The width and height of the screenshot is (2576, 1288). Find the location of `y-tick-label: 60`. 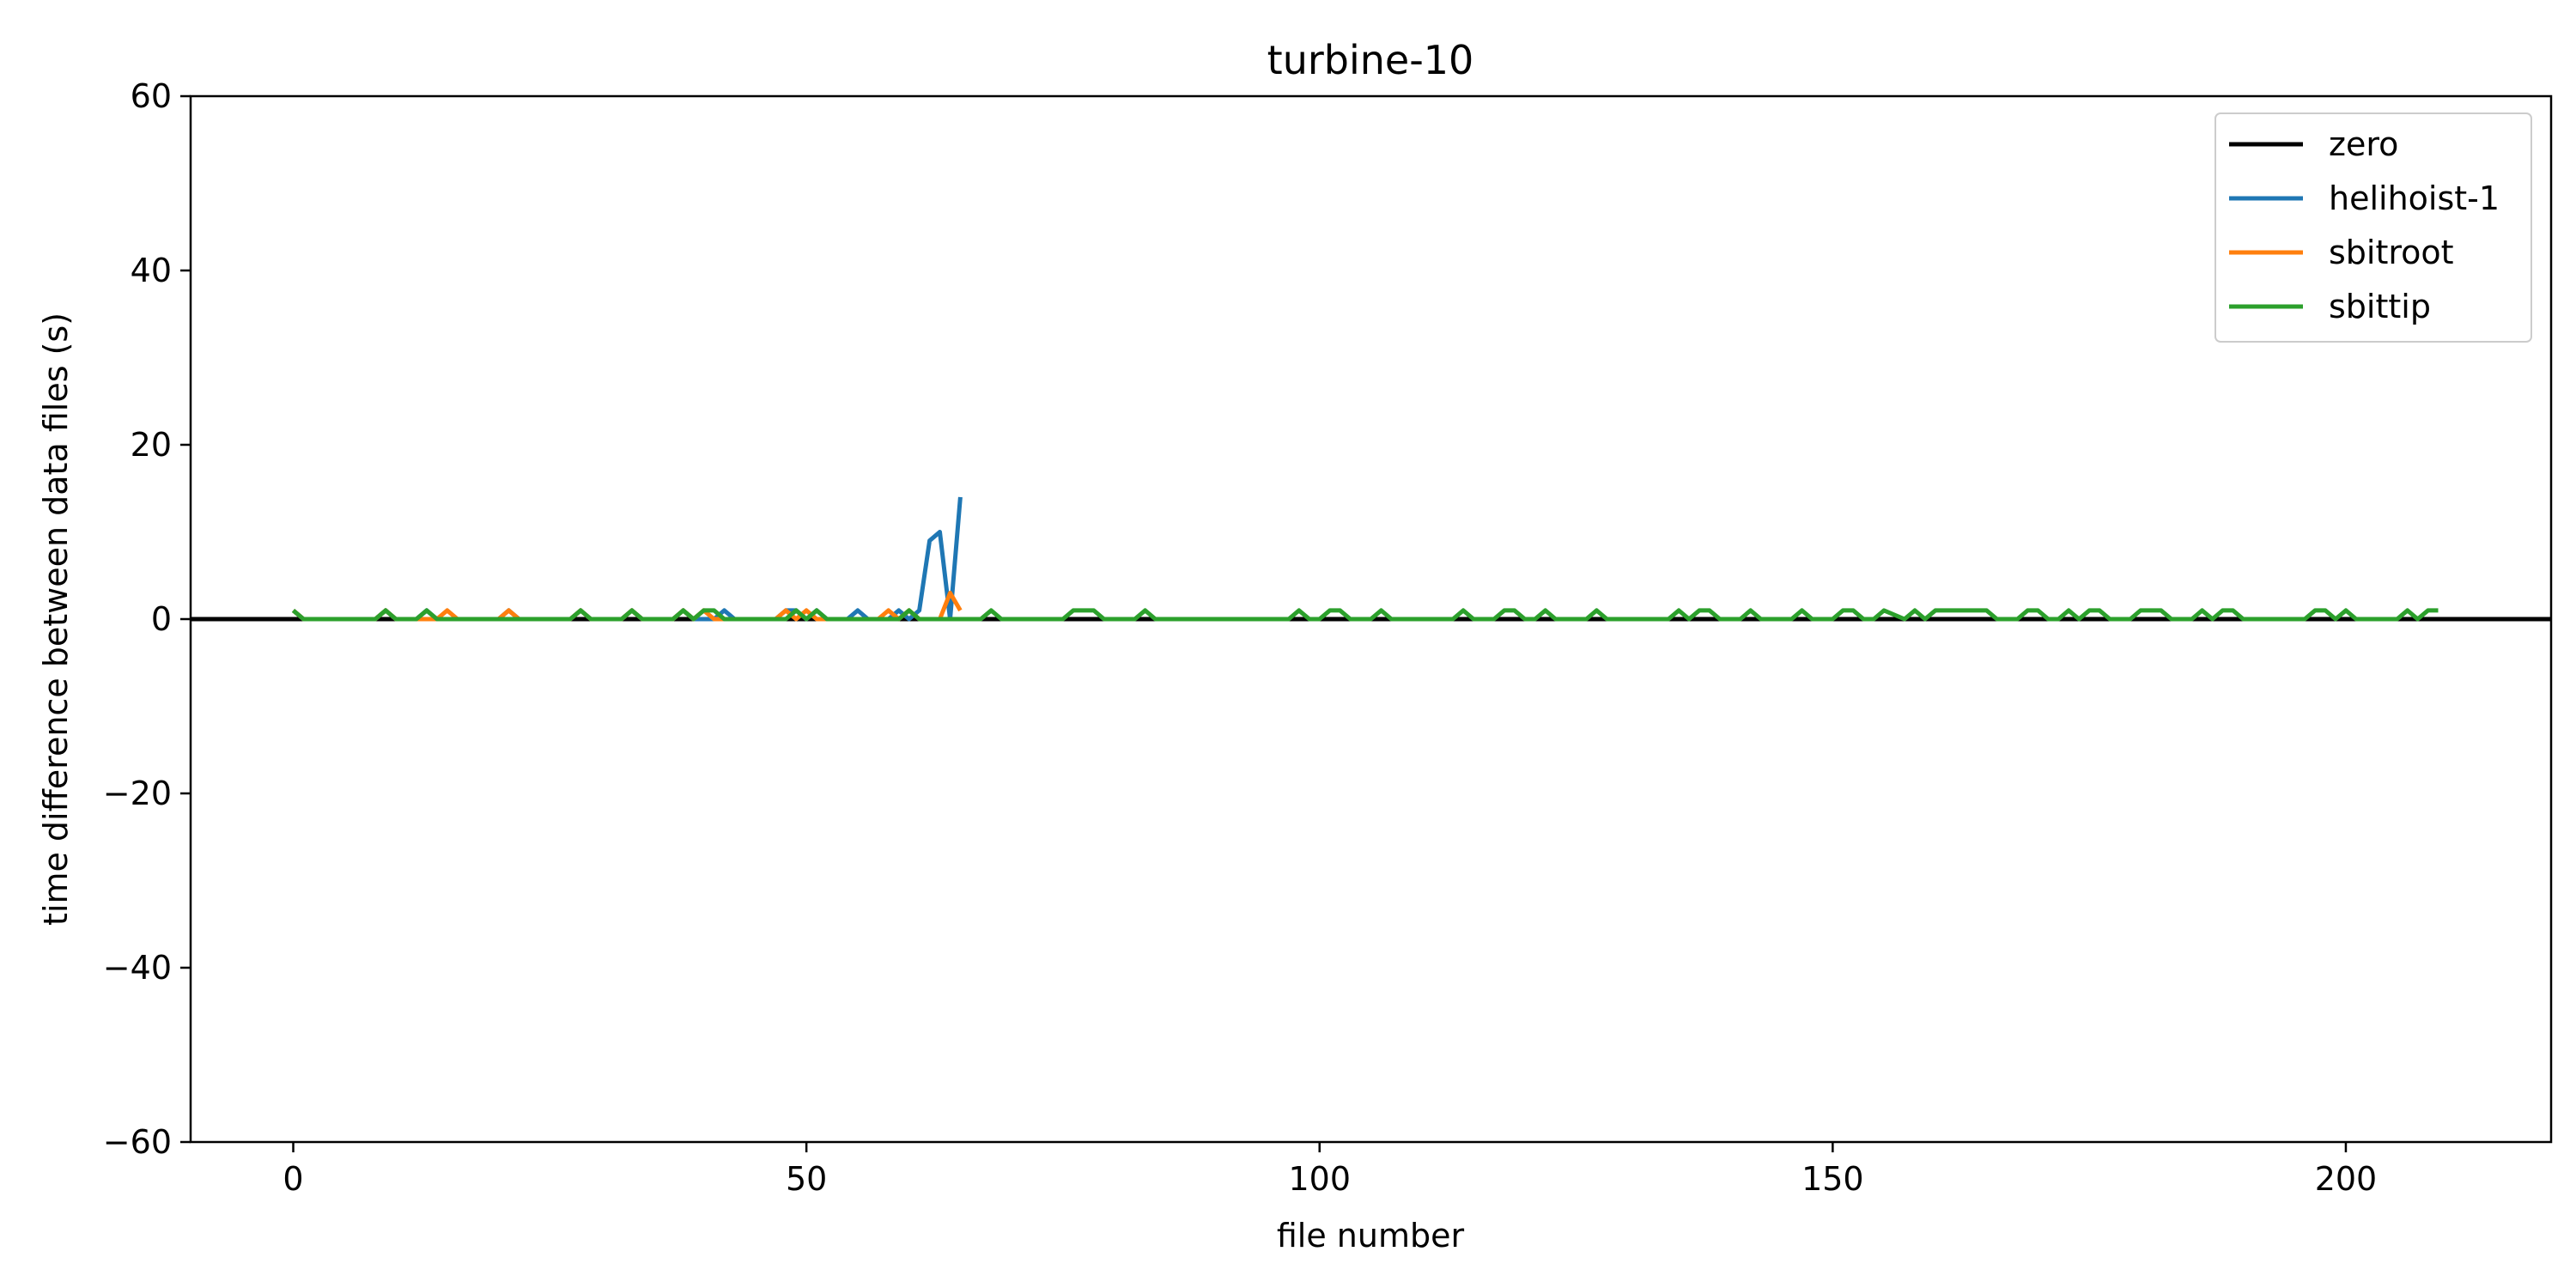

y-tick-label: 60 is located at coordinates (151, 96).